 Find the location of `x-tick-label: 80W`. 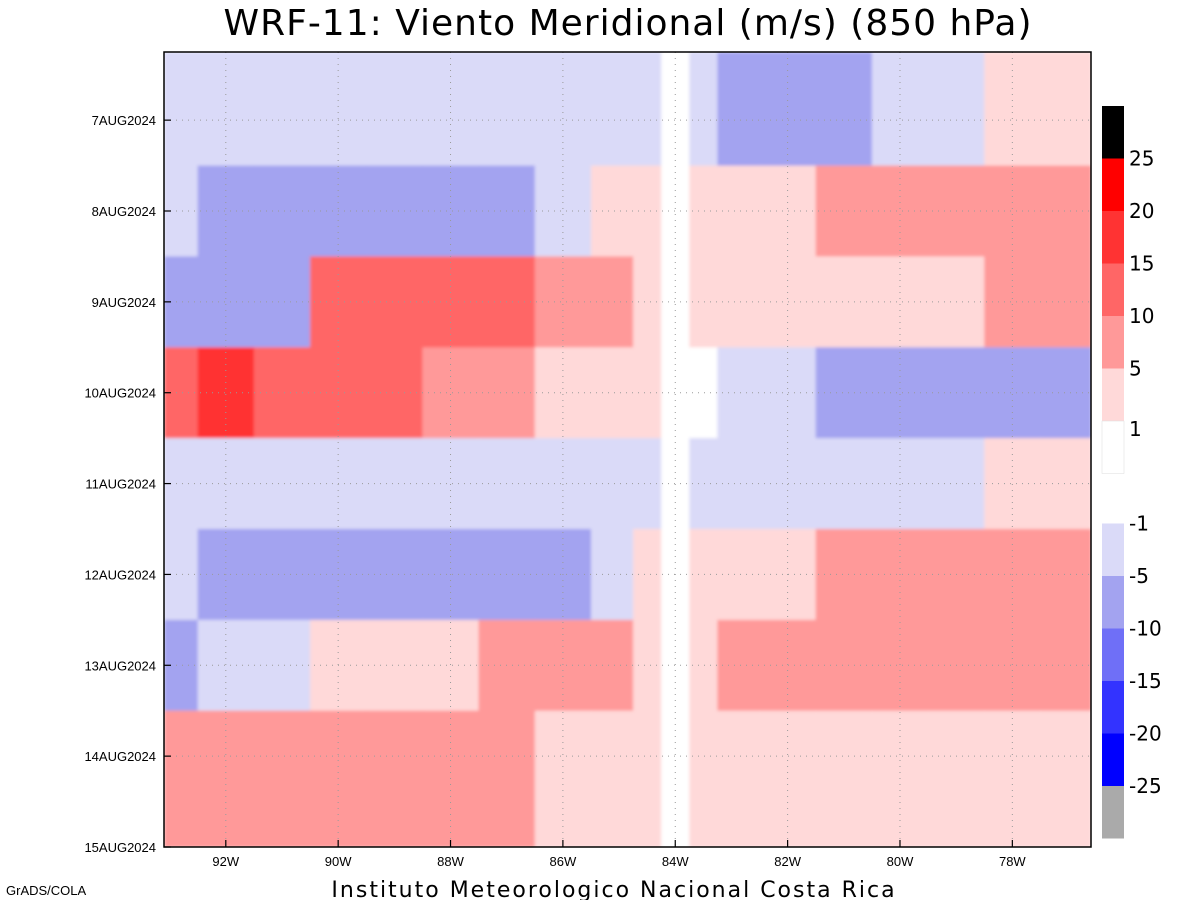

x-tick-label: 80W is located at coordinates (900, 861).